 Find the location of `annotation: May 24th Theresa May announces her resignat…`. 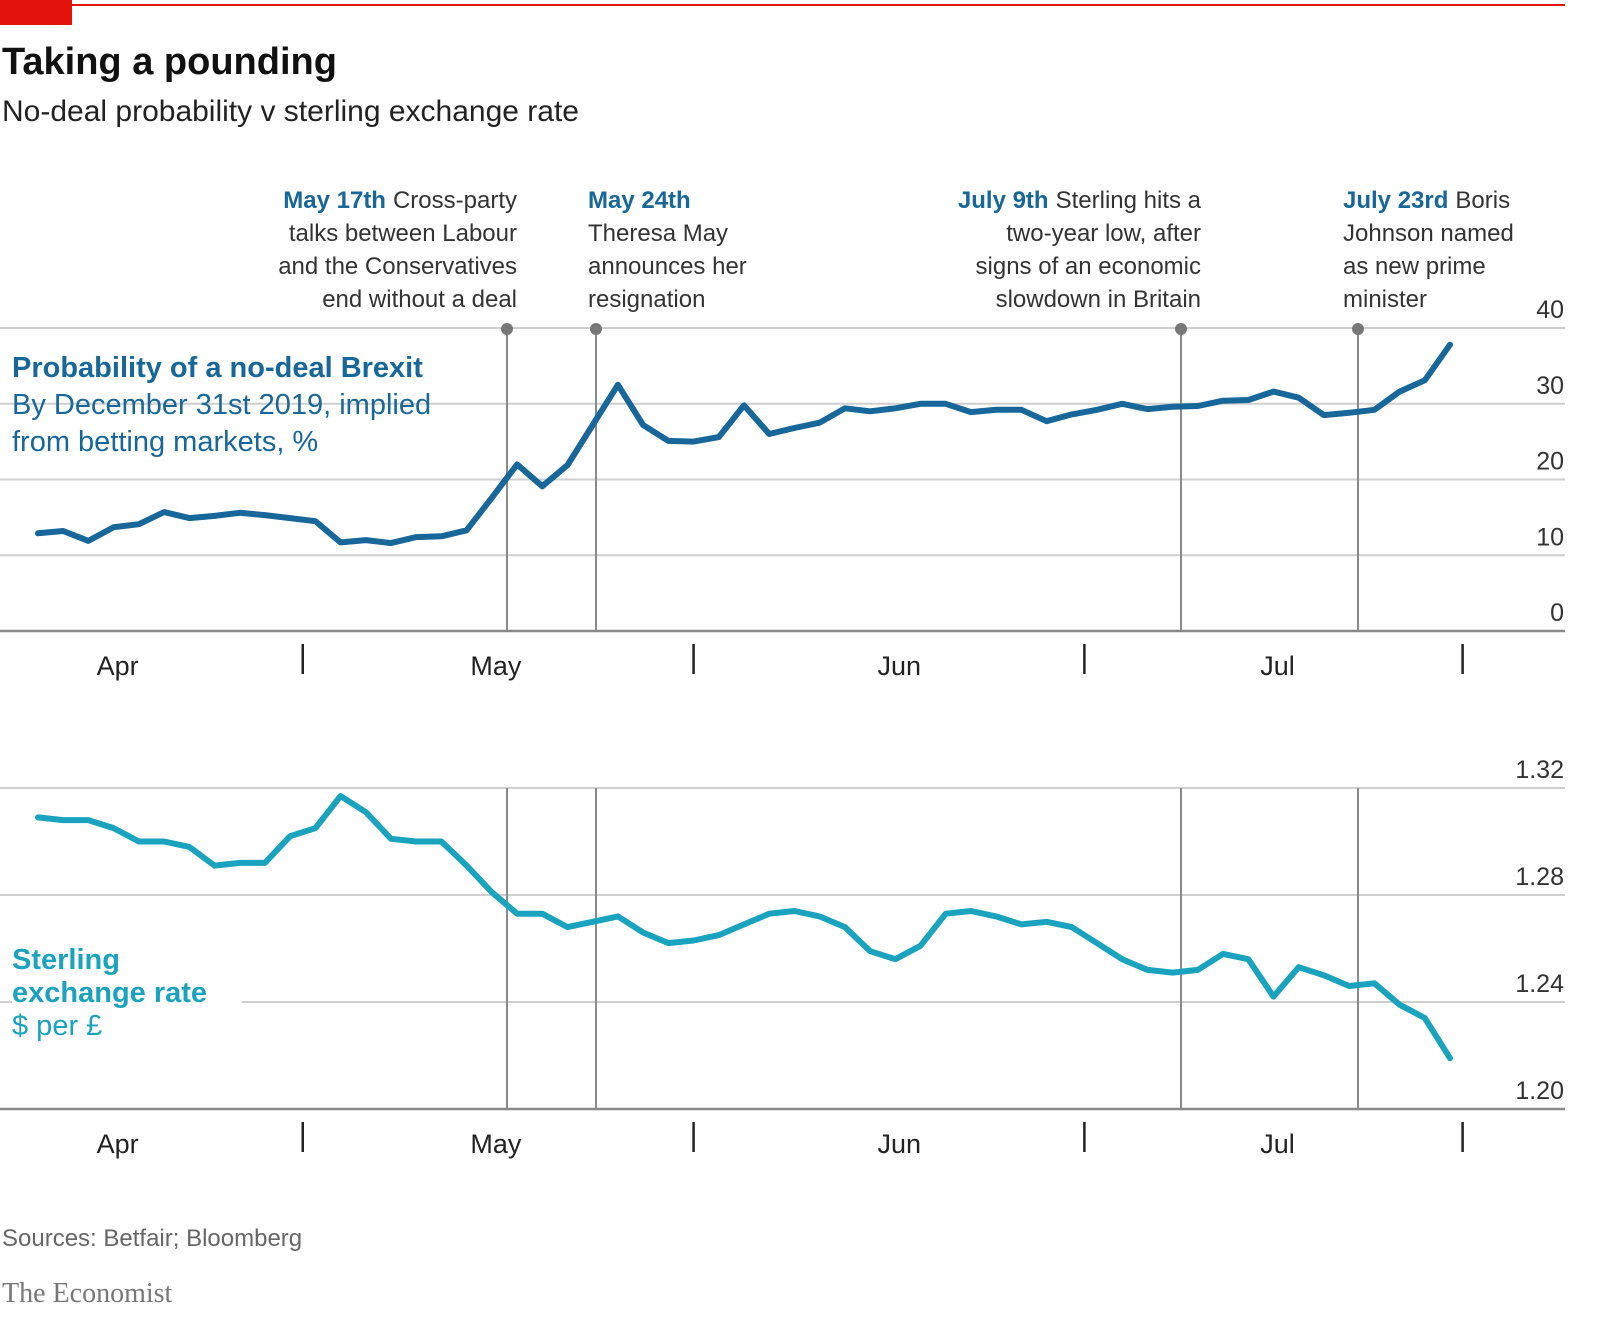

annotation: May 24th Theresa May announces her resignat… is located at coordinates (667, 250).